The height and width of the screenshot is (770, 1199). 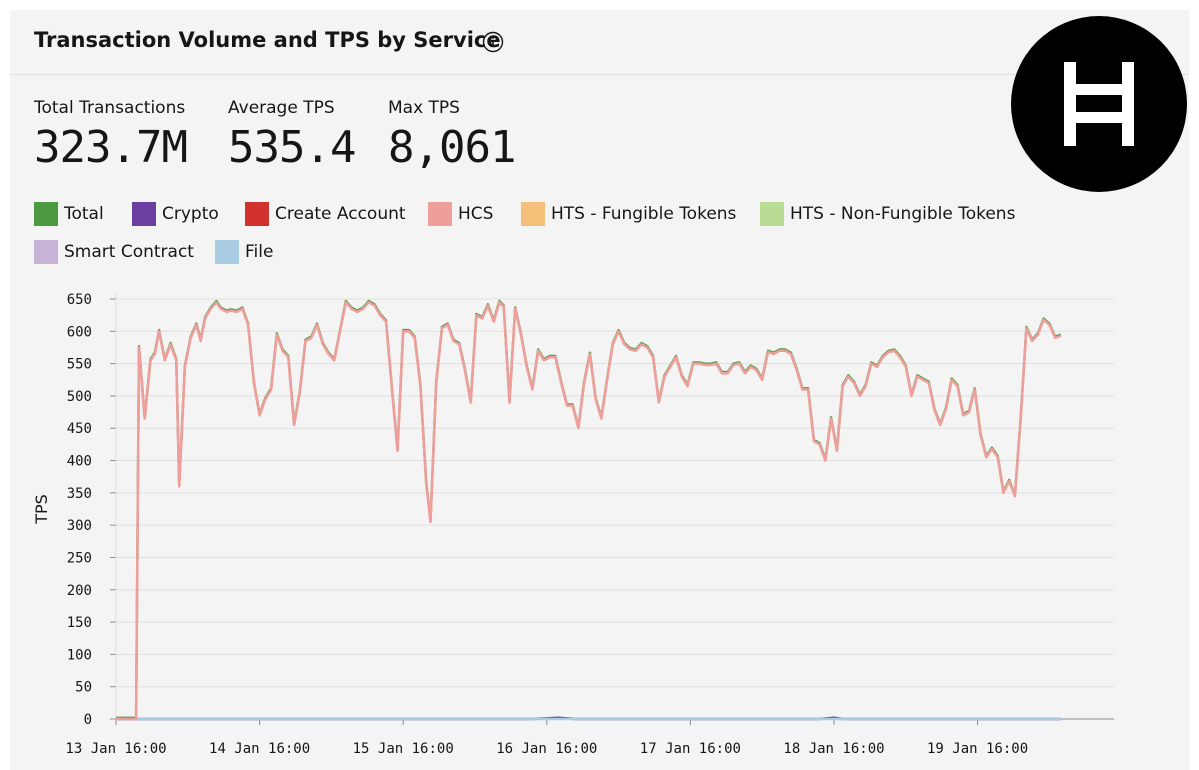 What do you see at coordinates (267, 40) in the screenshot?
I see `page-title: Transaction Volume and TPS by Service` at bounding box center [267, 40].